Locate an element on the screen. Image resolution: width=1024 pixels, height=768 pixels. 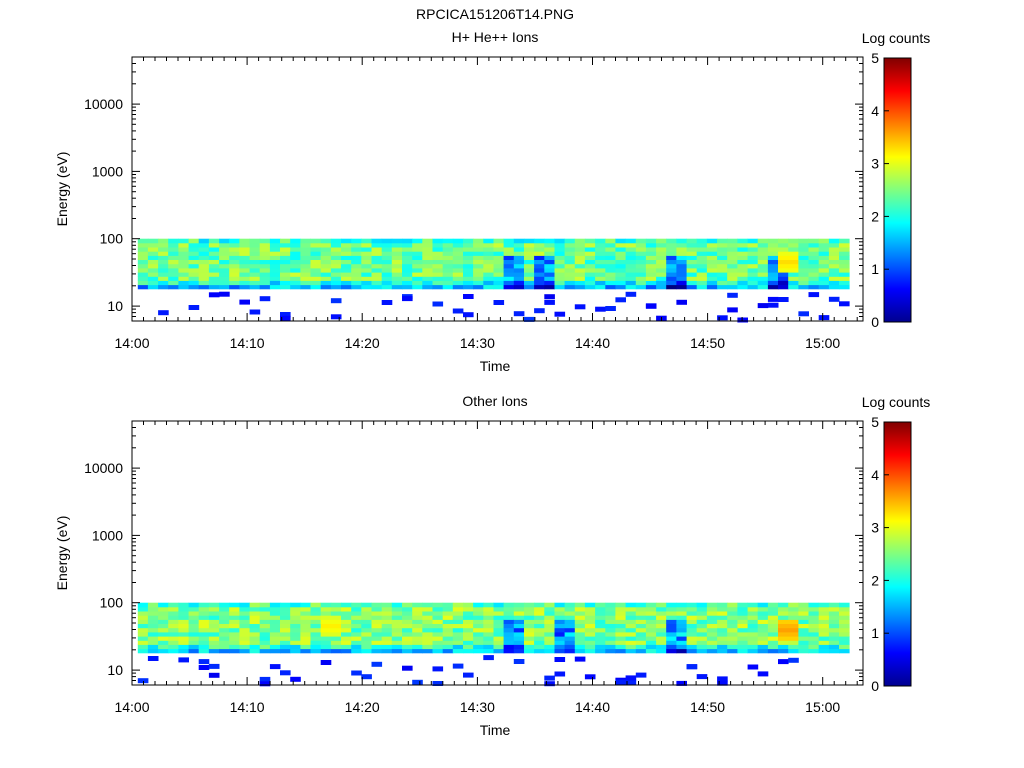
figure-title: RPCICA151206T14.PNG is located at coordinates (495, 14).